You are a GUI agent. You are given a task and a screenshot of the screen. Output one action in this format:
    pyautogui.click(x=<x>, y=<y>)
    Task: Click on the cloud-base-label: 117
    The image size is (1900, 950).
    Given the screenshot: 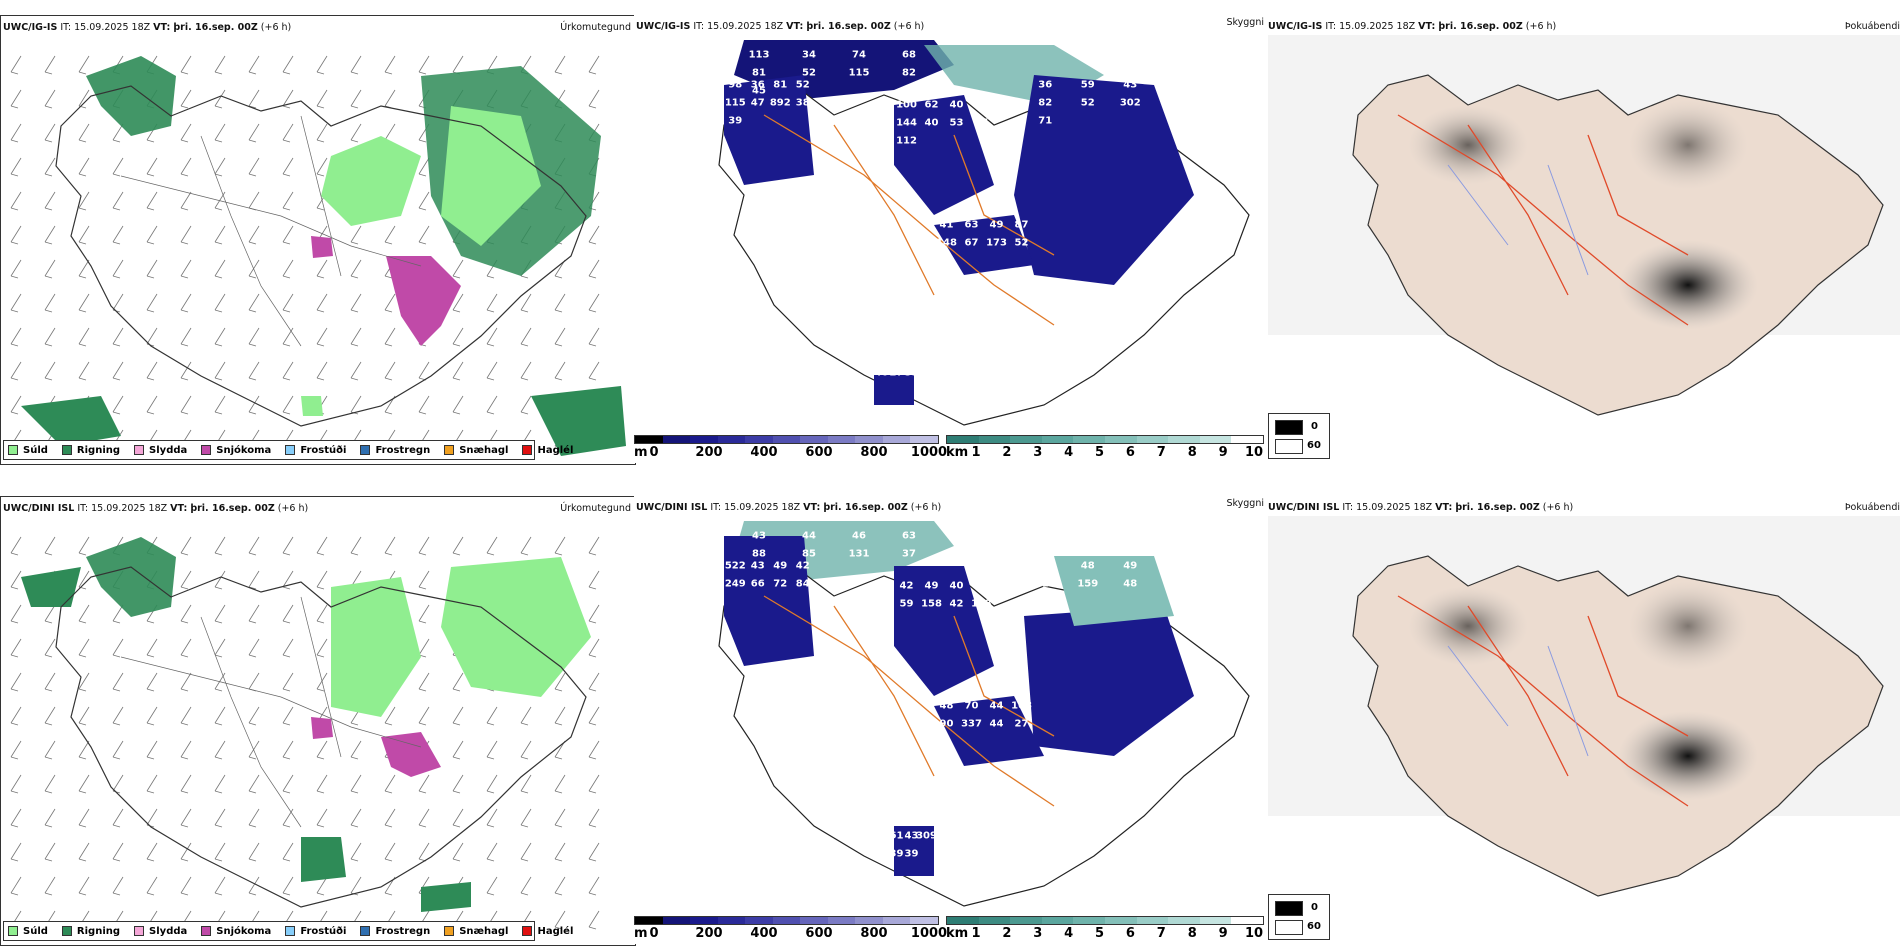 What is the action you would take?
    pyautogui.click(x=1045, y=584)
    